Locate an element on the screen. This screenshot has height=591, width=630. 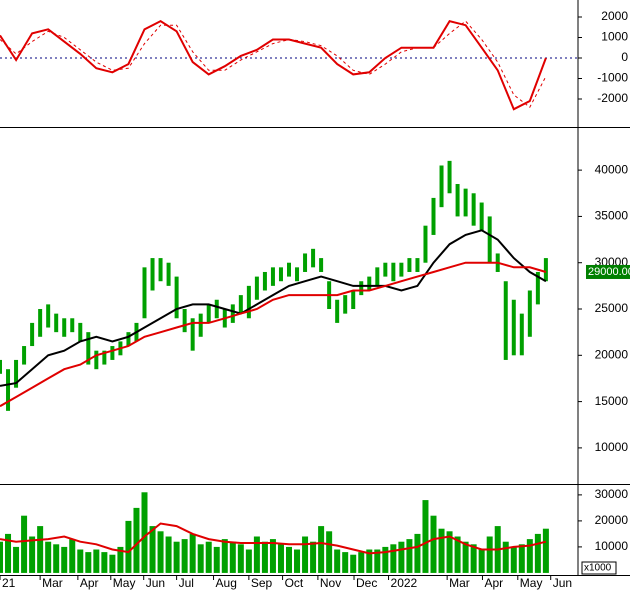
y-tick-label: 0 is located at coordinates (624, 57).